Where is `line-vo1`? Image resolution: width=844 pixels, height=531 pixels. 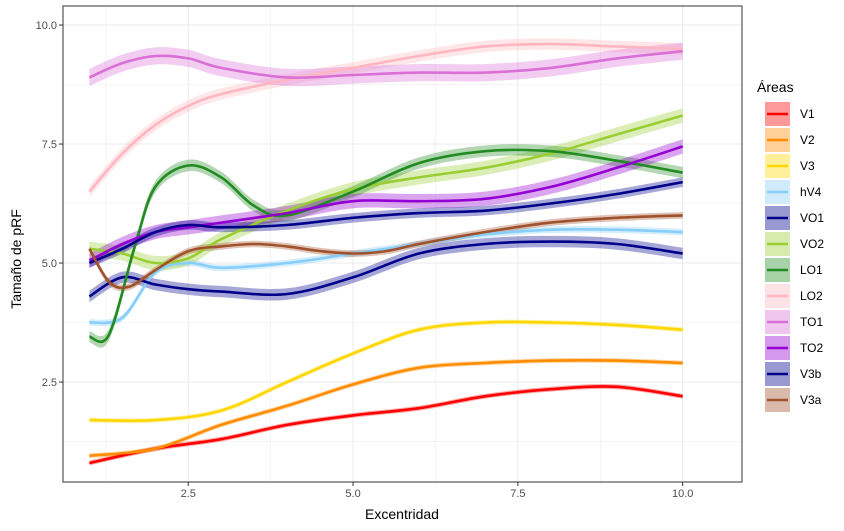
line-vo1 is located at coordinates (385, 269).